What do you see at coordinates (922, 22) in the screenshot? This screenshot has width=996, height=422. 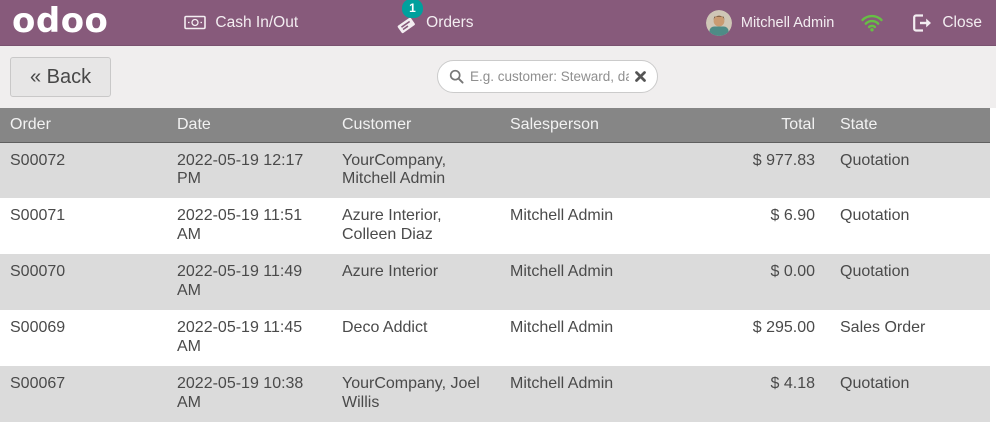 I see `sign-out-icon` at bounding box center [922, 22].